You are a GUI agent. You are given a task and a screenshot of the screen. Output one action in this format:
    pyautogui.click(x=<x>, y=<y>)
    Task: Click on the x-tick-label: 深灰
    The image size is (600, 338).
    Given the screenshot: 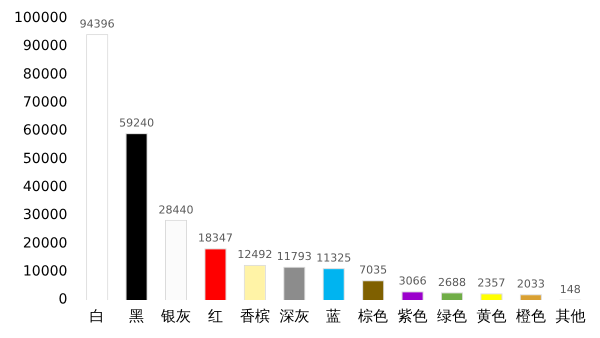 What is the action you would take?
    pyautogui.click(x=294, y=315)
    